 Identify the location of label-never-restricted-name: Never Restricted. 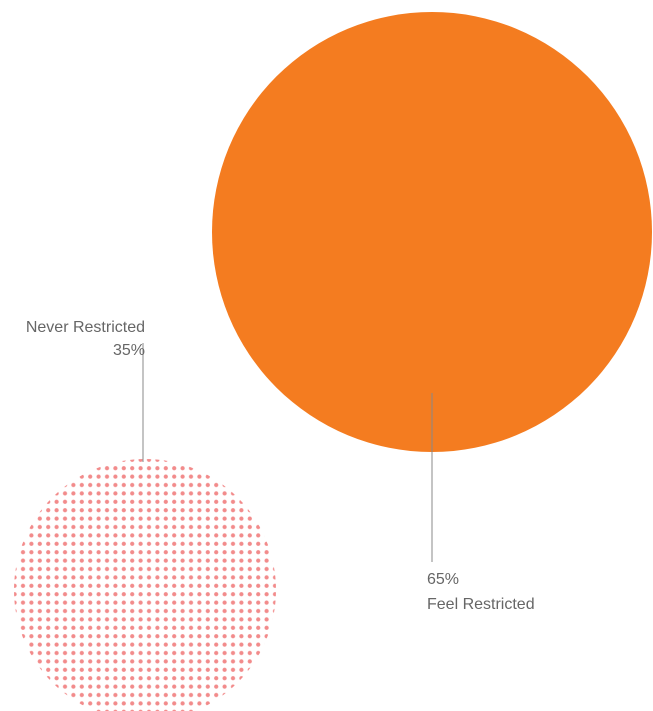
(85, 327).